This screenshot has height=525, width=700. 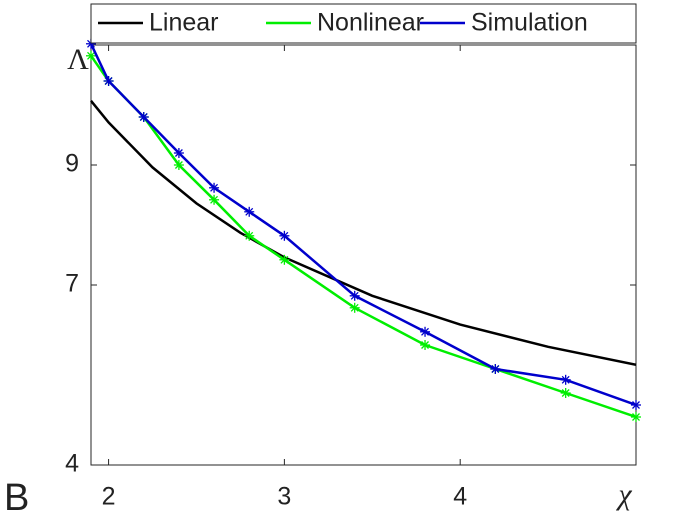 I want to click on y-tick-label: 7, so click(x=72, y=284).